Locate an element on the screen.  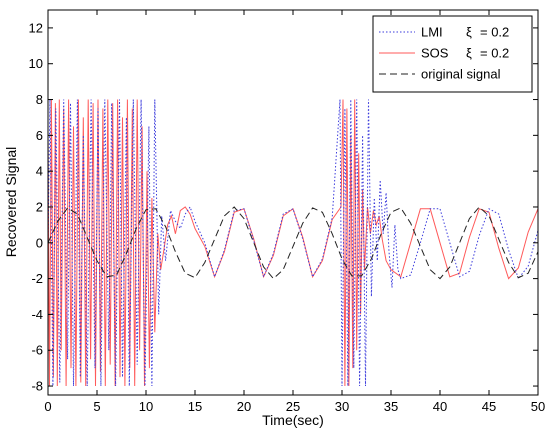
legend-label-1: LMI is located at coordinates (432, 32).